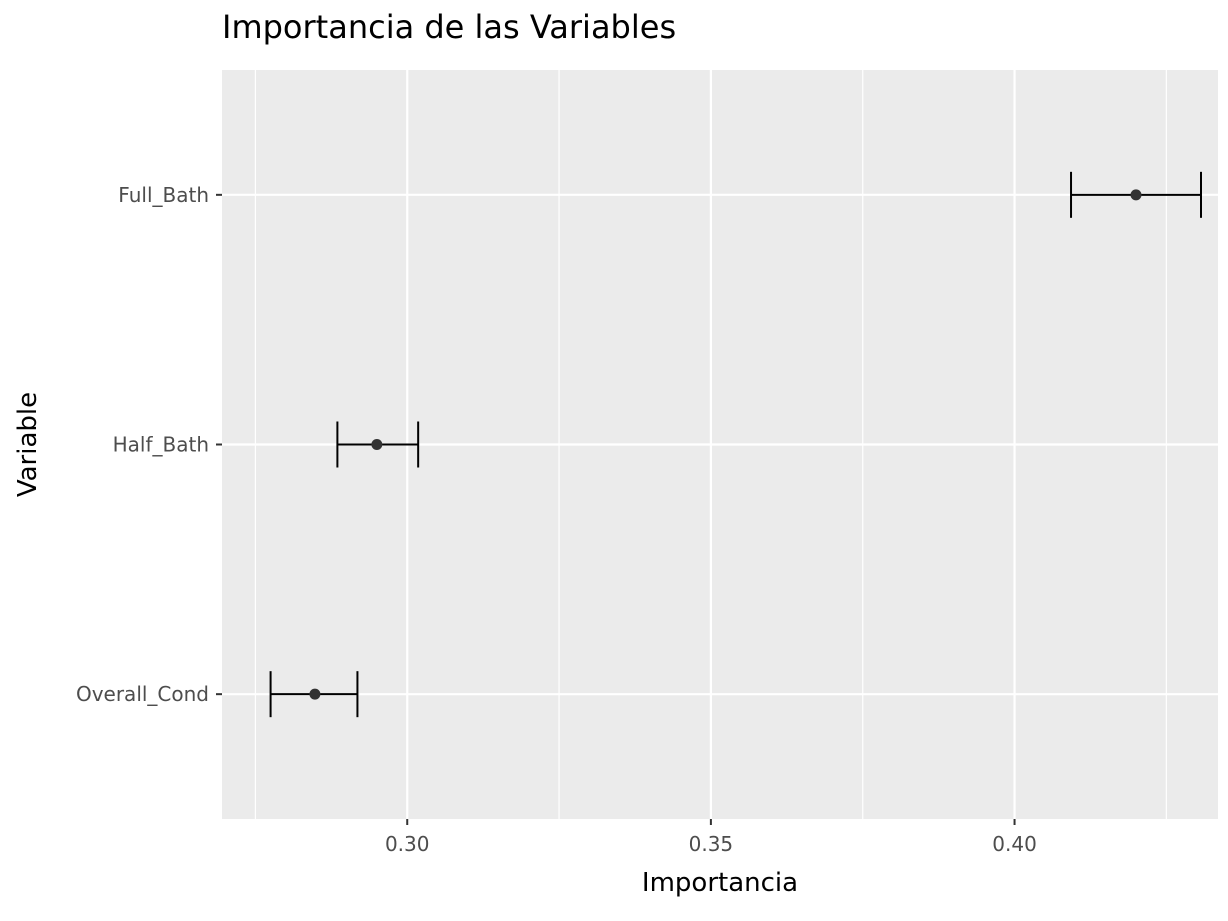  What do you see at coordinates (315, 694) in the screenshot?
I see `point-overall-cond` at bounding box center [315, 694].